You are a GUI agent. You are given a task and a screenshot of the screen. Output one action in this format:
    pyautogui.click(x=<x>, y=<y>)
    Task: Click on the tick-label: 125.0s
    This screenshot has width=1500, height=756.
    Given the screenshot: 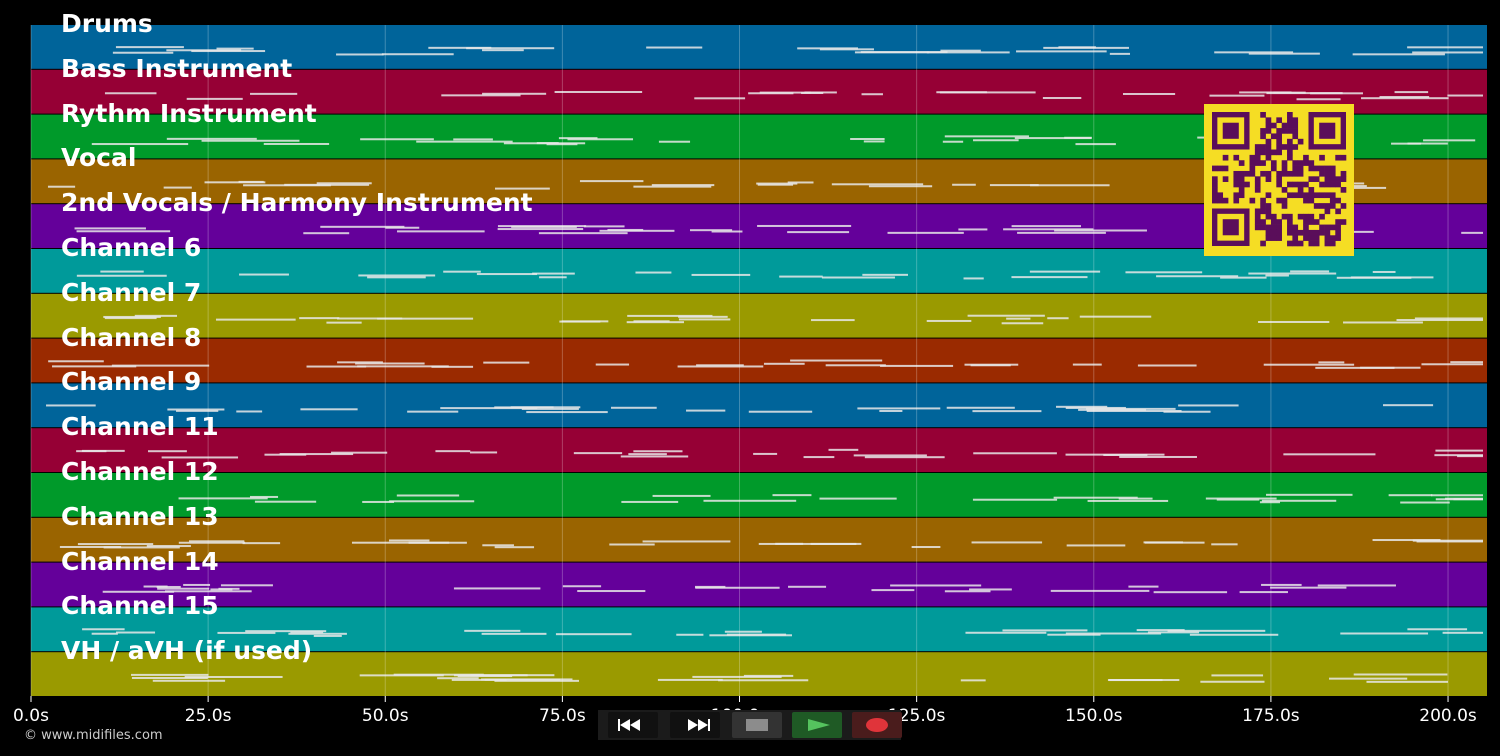 What is the action you would take?
    pyautogui.click(x=916, y=716)
    